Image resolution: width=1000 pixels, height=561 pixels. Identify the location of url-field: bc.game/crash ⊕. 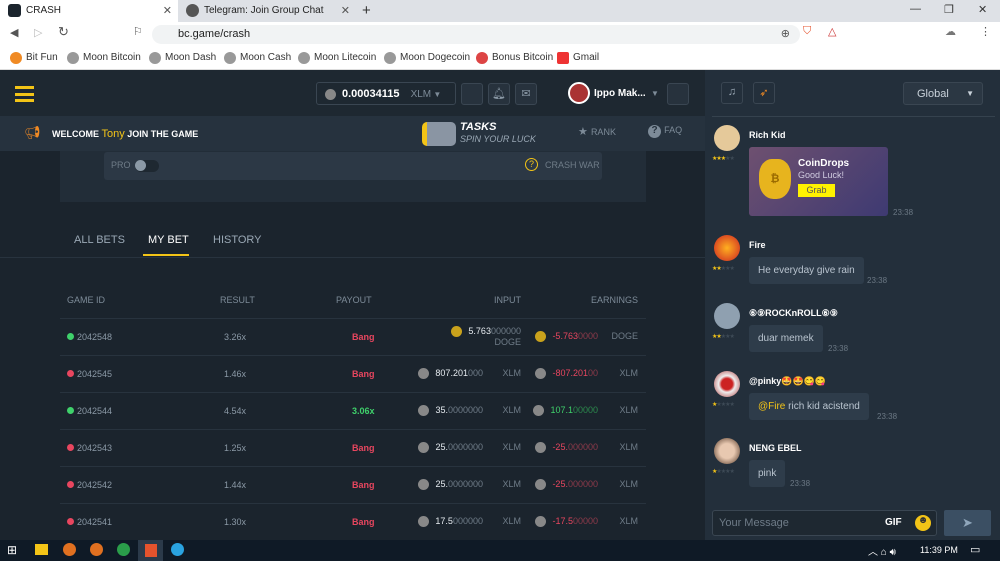
(476, 34).